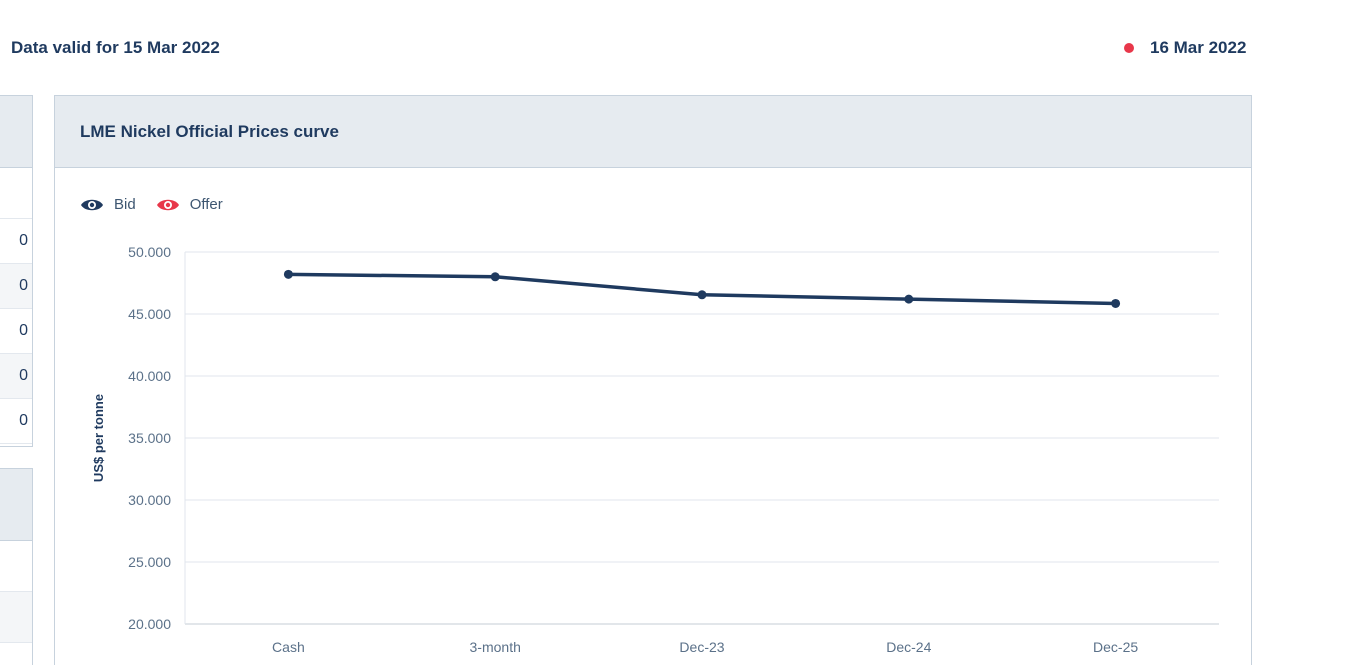 The width and height of the screenshot is (1360, 665). I want to click on y-tick-label: 35.000, so click(149, 438).